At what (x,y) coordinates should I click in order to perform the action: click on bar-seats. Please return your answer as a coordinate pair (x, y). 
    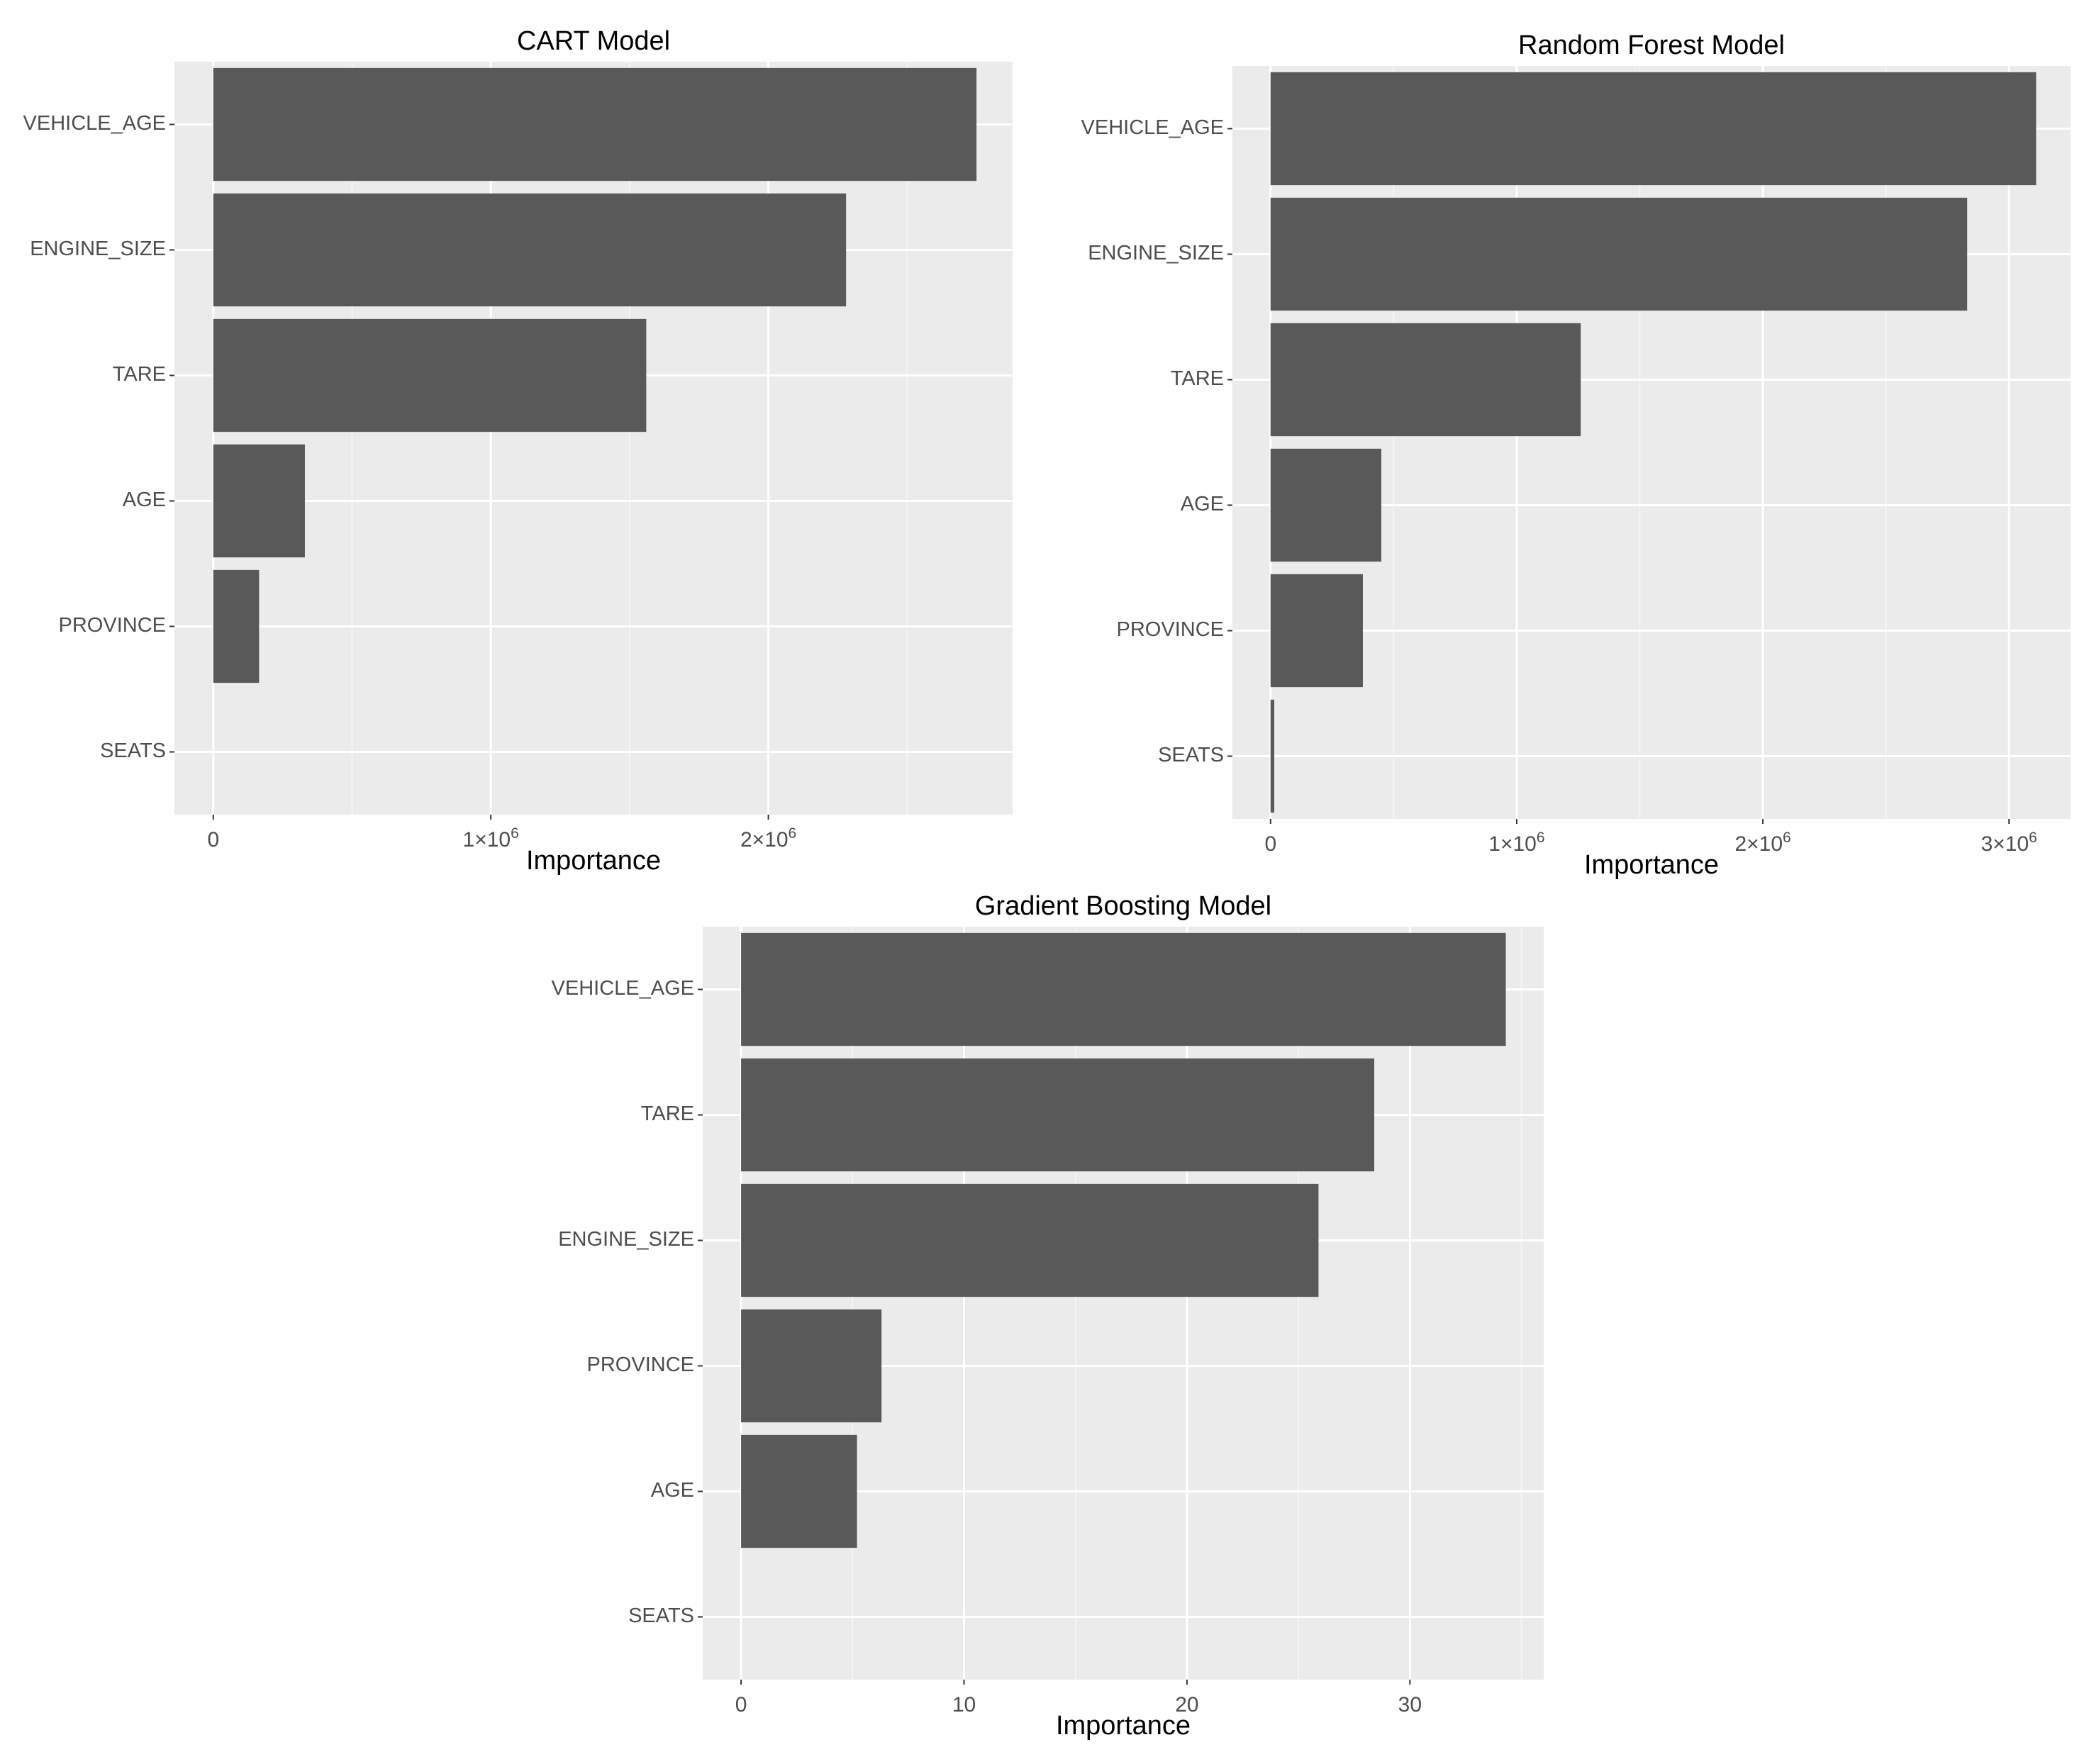
    Looking at the image, I should click on (1272, 756).